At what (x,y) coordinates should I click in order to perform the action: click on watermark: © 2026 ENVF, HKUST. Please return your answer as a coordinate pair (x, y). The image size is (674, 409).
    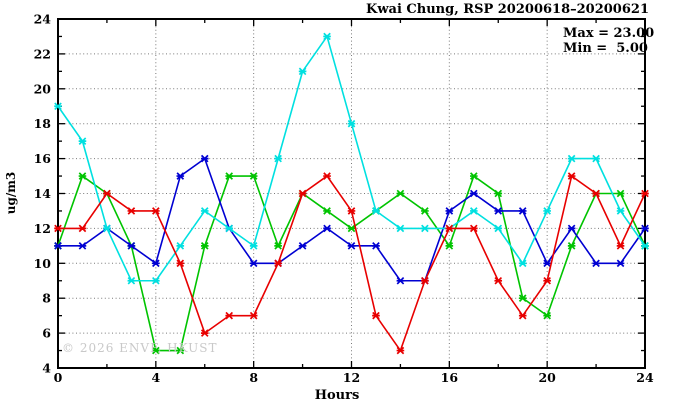
    Looking at the image, I should click on (140, 348).